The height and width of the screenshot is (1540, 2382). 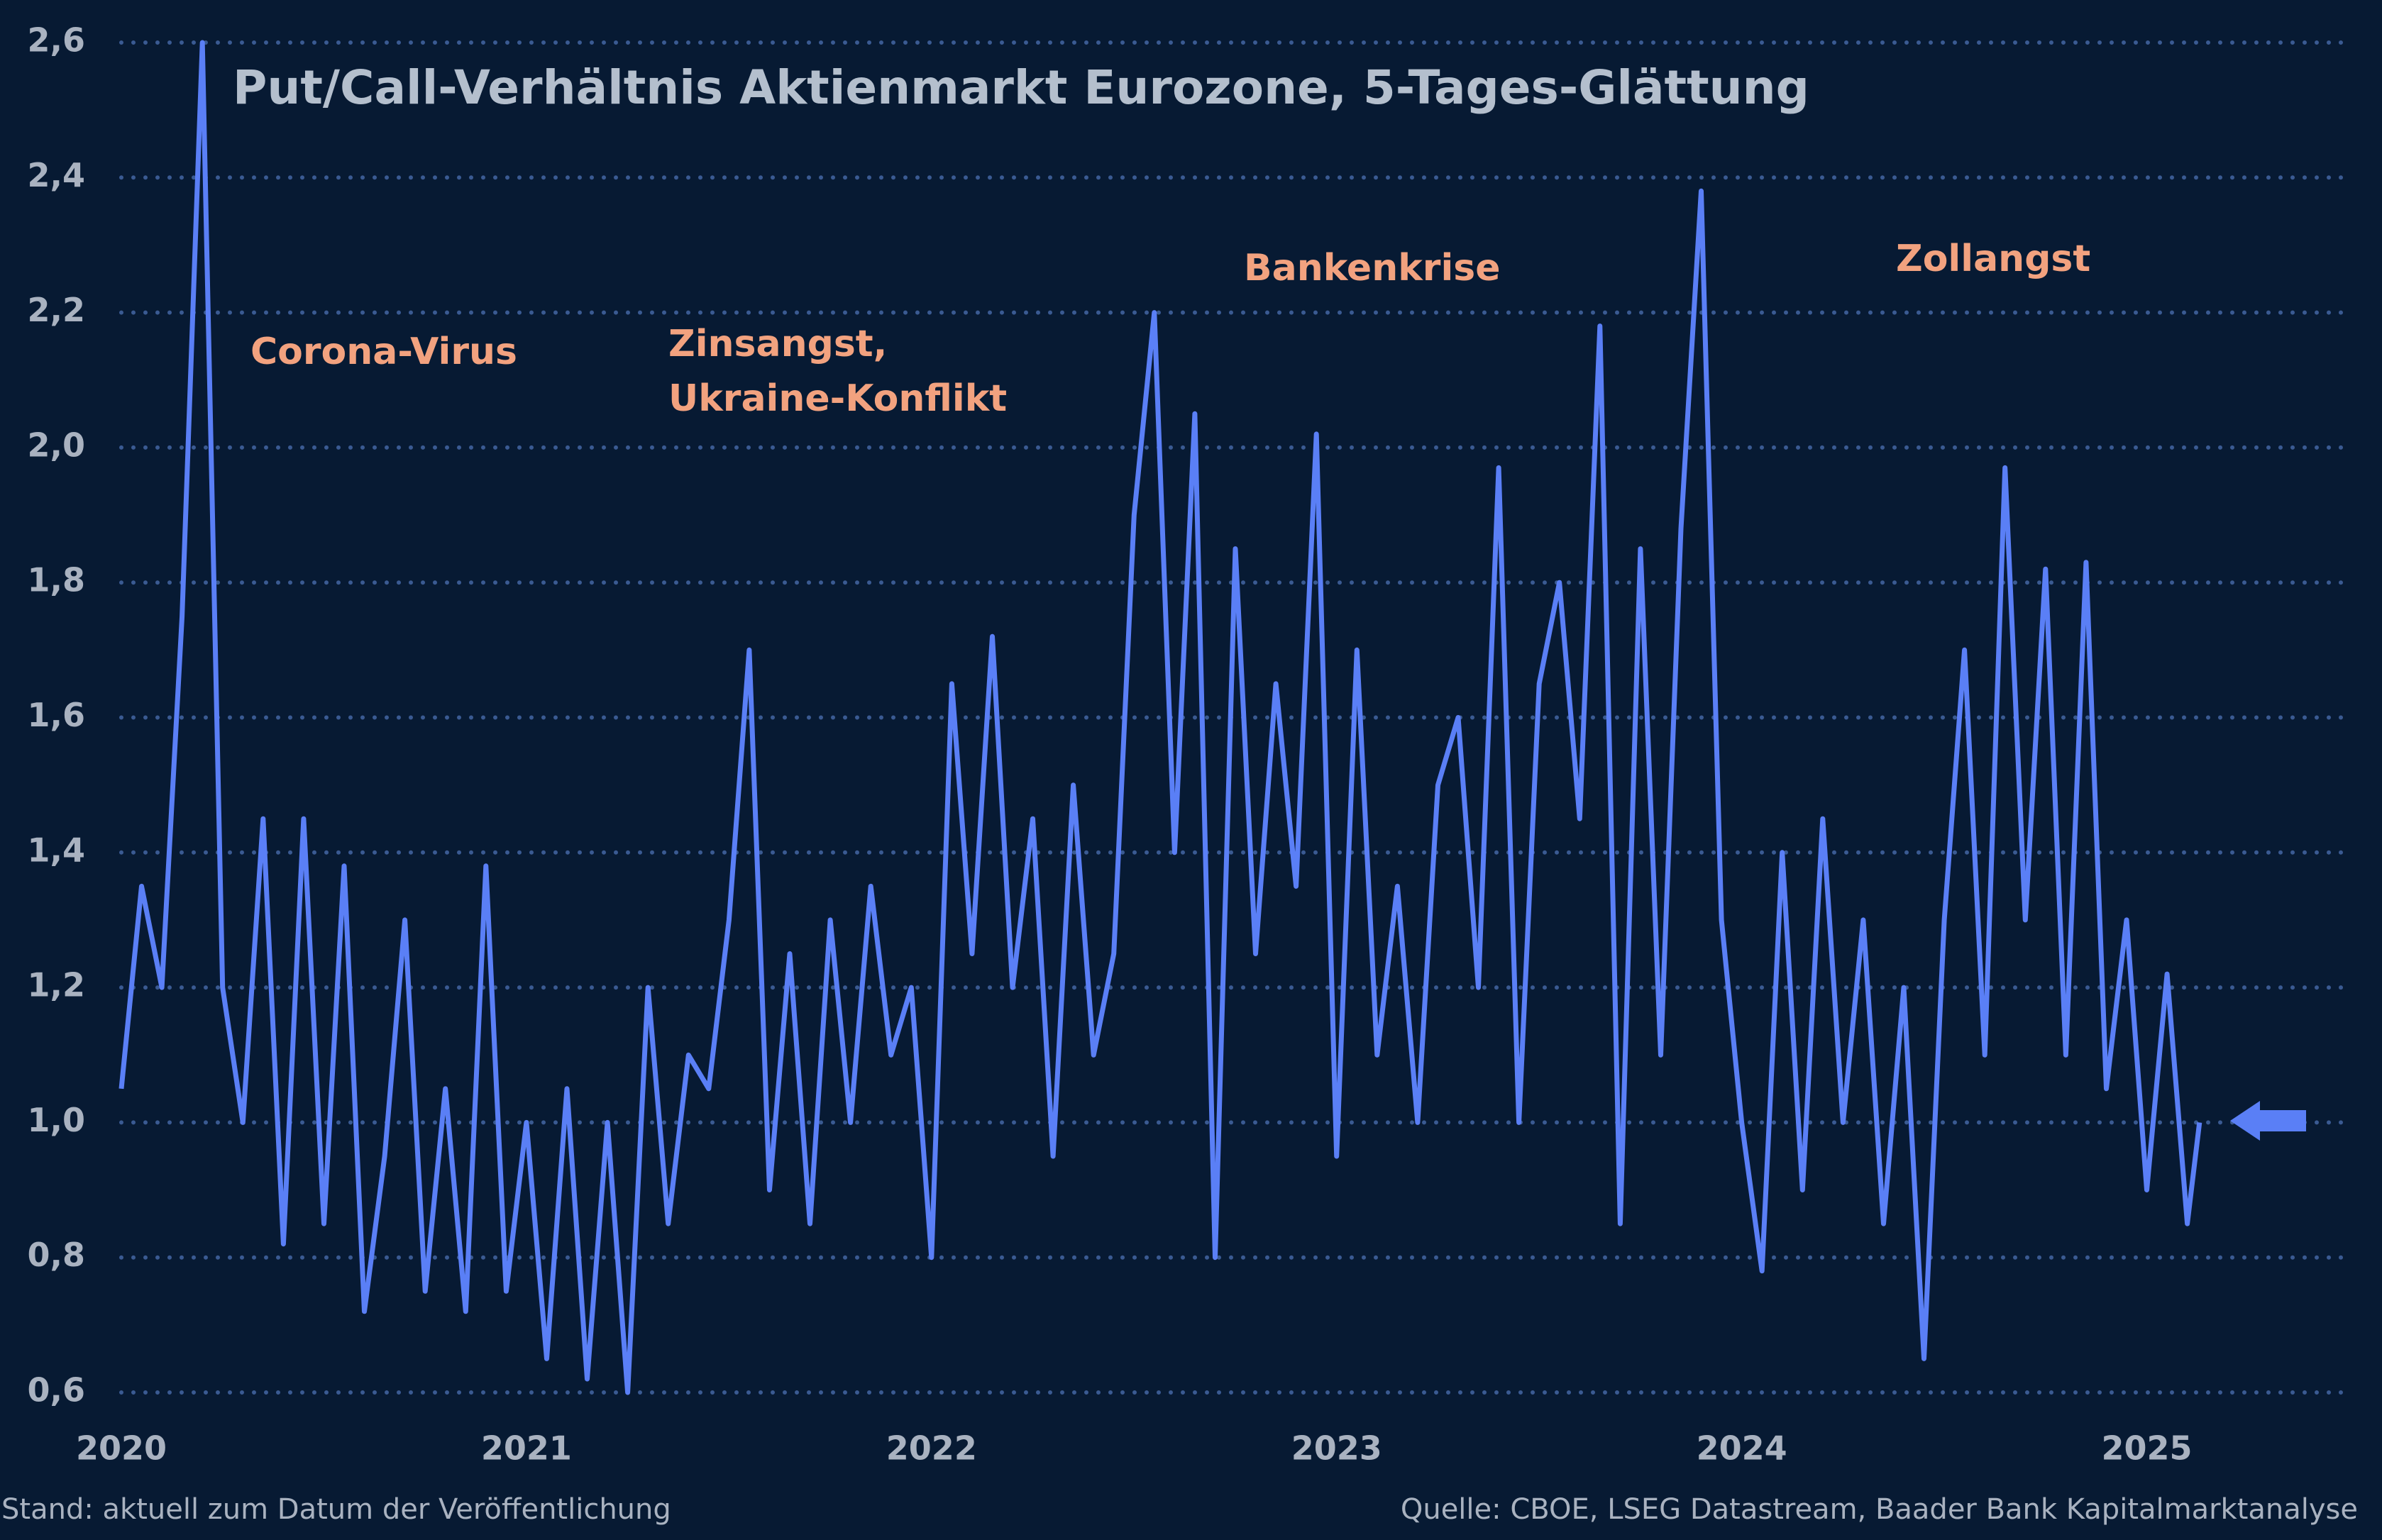 I want to click on x-tick-label: 2020, so click(x=121, y=1448).